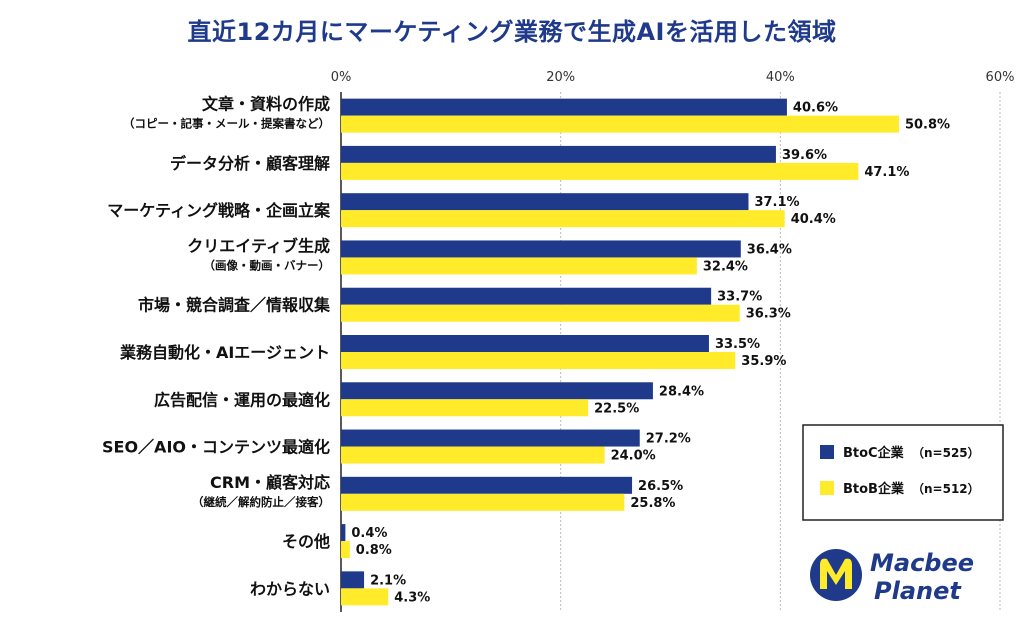 The image size is (1024, 627). Describe the element at coordinates (652, 503) in the screenshot. I see `data-label: 25.8%` at that location.